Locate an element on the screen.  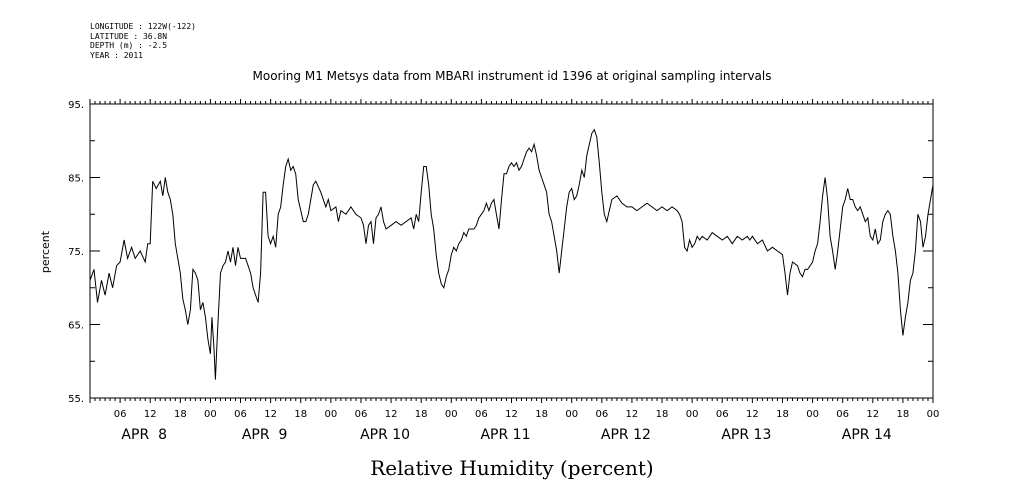
y-tick-label: 95. is located at coordinates (76, 105).